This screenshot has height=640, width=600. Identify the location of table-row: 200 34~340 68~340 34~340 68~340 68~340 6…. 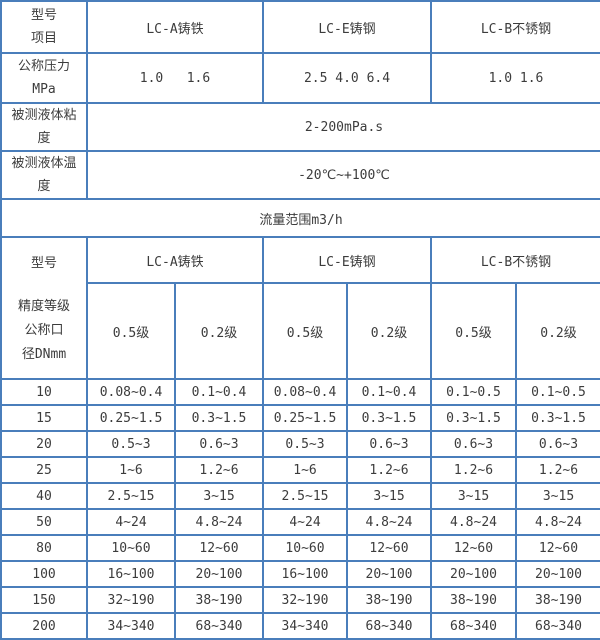
(300, 626).